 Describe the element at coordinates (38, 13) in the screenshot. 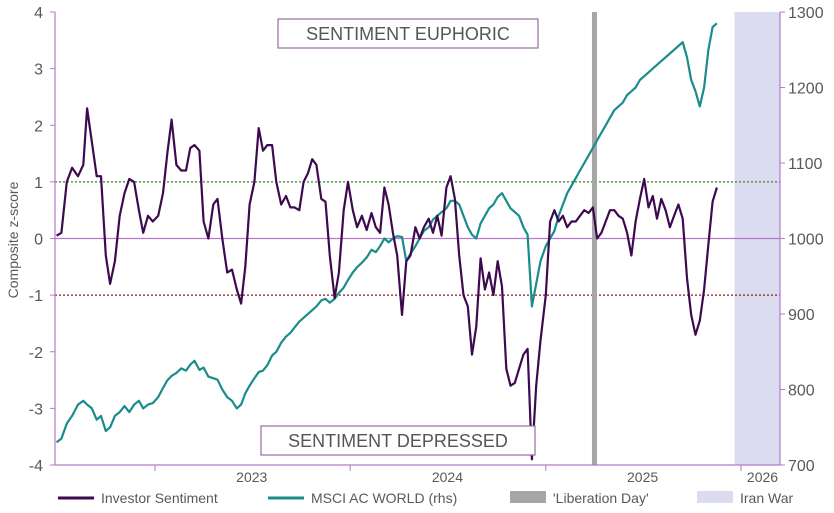

I see `left-tick-label: 4` at that location.